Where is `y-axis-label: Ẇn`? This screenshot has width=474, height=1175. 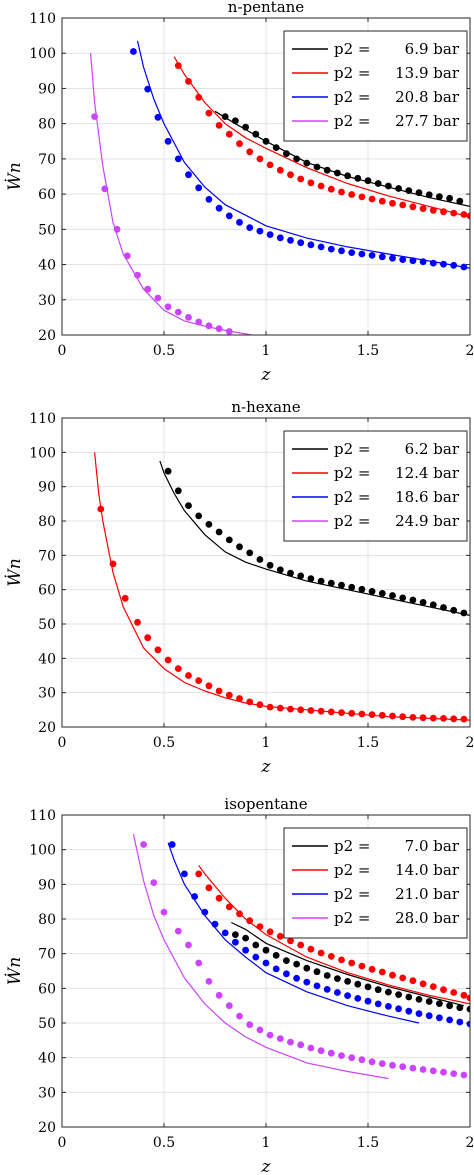 y-axis-label: Ẇn is located at coordinates (14, 176).